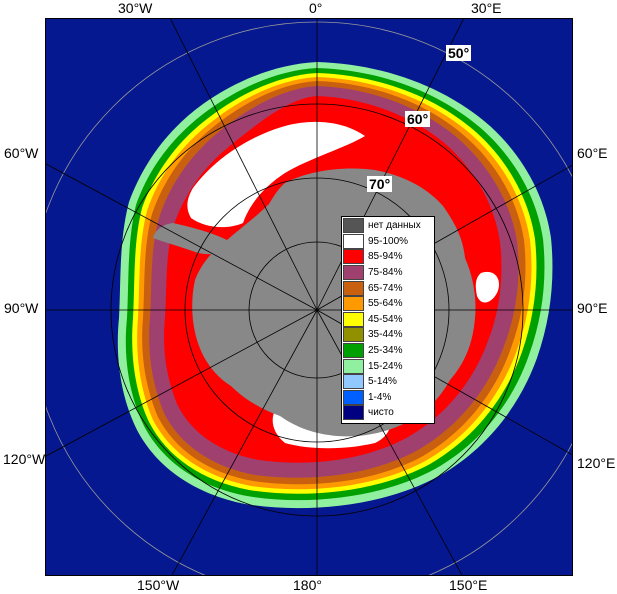 This screenshot has height=594, width=617. I want to click on legend-label: 35-44%, so click(385, 335).